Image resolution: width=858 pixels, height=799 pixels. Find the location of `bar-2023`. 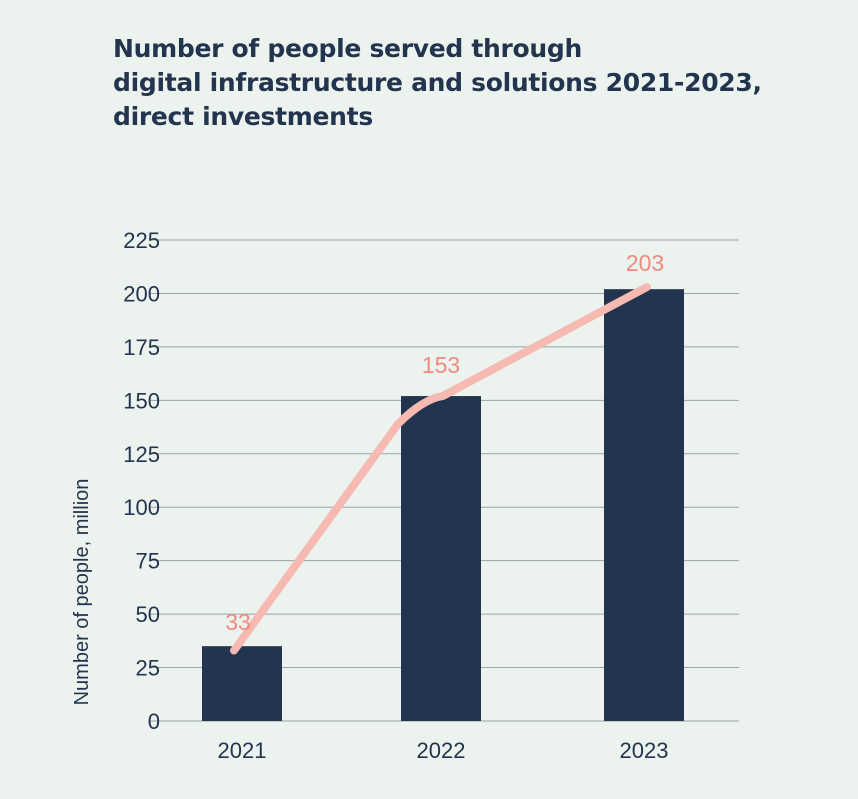

bar-2023 is located at coordinates (644, 505).